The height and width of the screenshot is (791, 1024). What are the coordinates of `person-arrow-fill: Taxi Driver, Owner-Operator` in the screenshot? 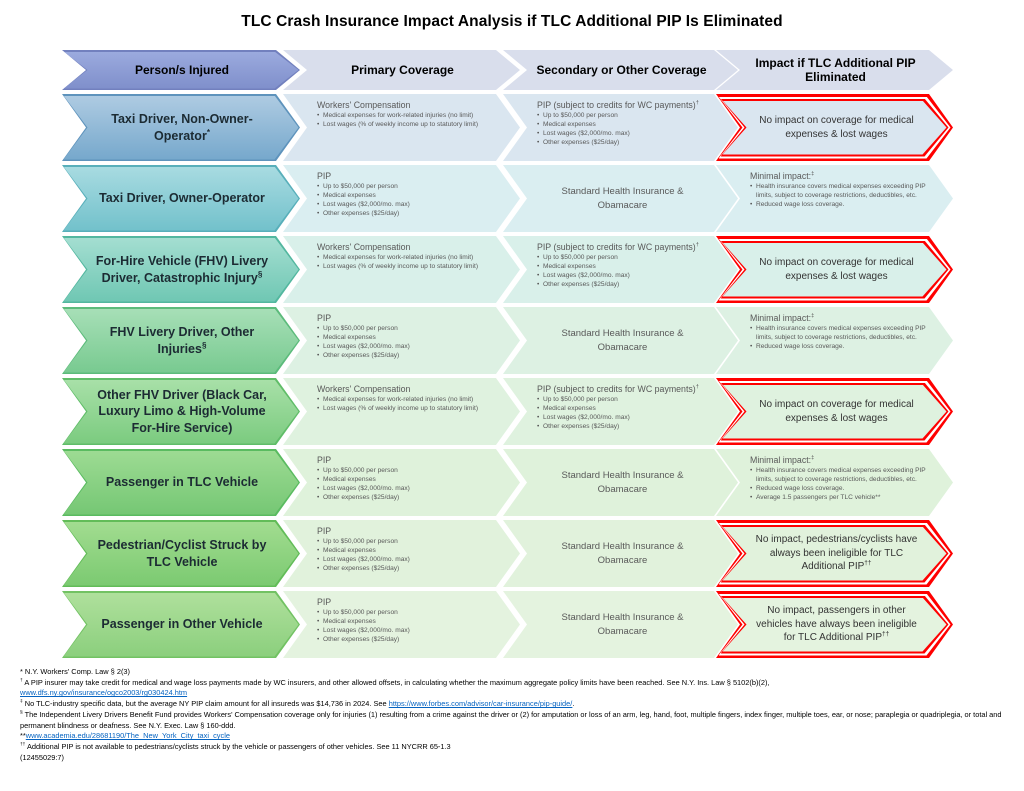 It's located at (181, 199).